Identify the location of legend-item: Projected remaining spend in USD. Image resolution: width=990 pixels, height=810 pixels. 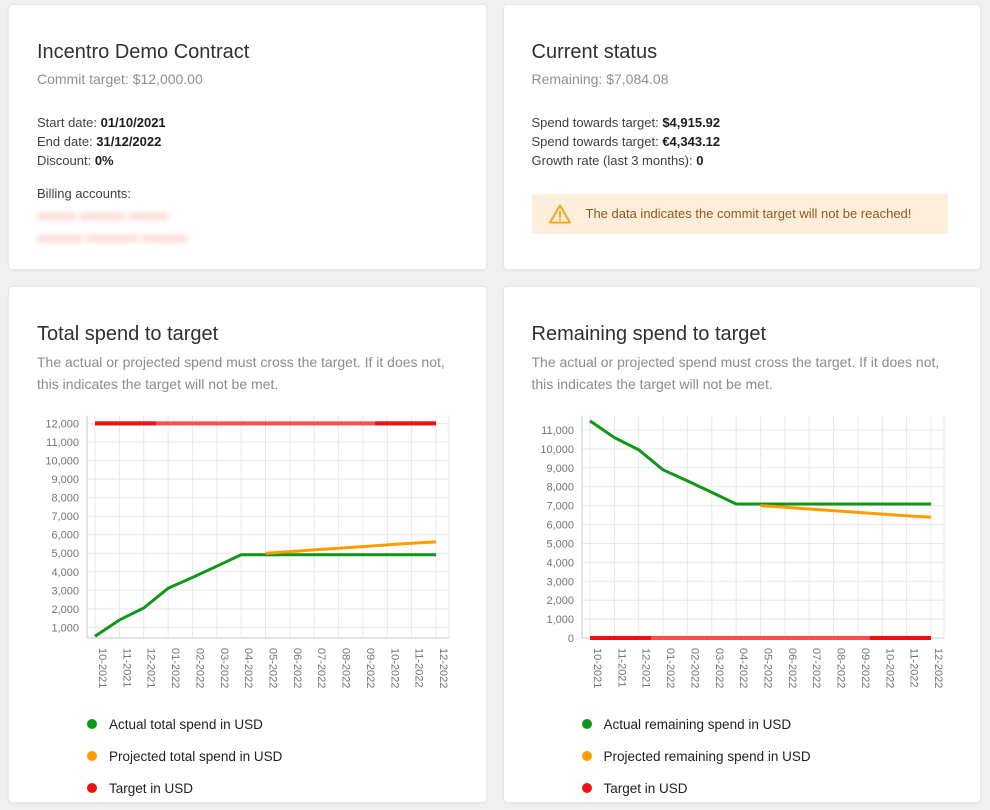
(765, 756).